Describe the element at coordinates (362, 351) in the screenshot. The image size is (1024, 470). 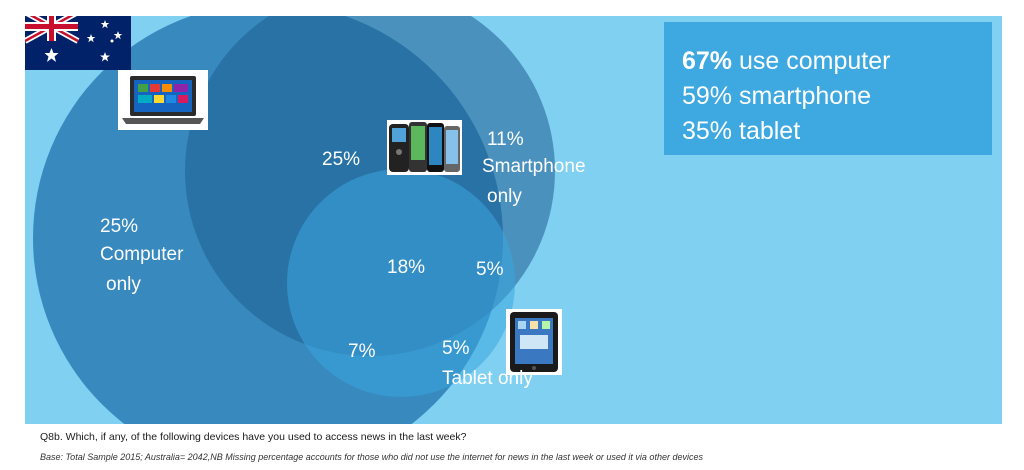
I see `region-label-computer-tablet: 7%` at that location.